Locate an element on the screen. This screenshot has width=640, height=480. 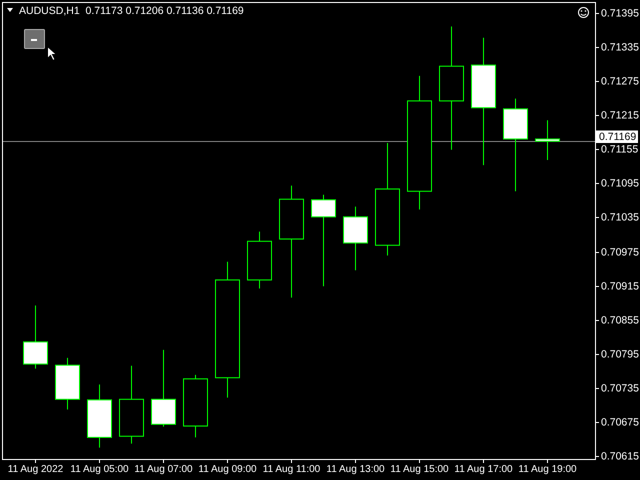
x-tick-label: 11 Aug 19:00 is located at coordinates (548, 469).